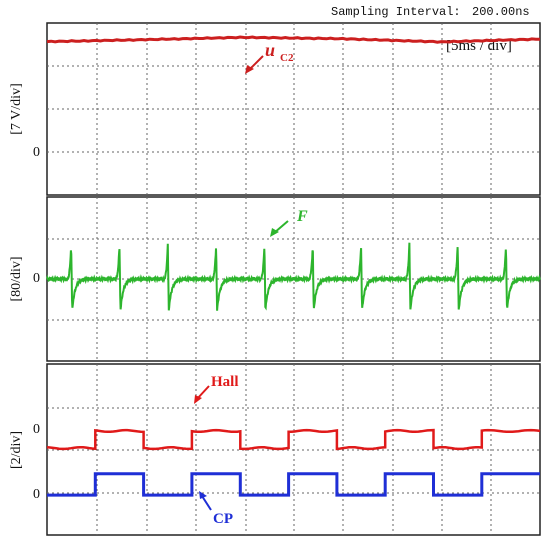 The width and height of the screenshot is (550, 545). I want to click on f-trace, so click(293, 276).